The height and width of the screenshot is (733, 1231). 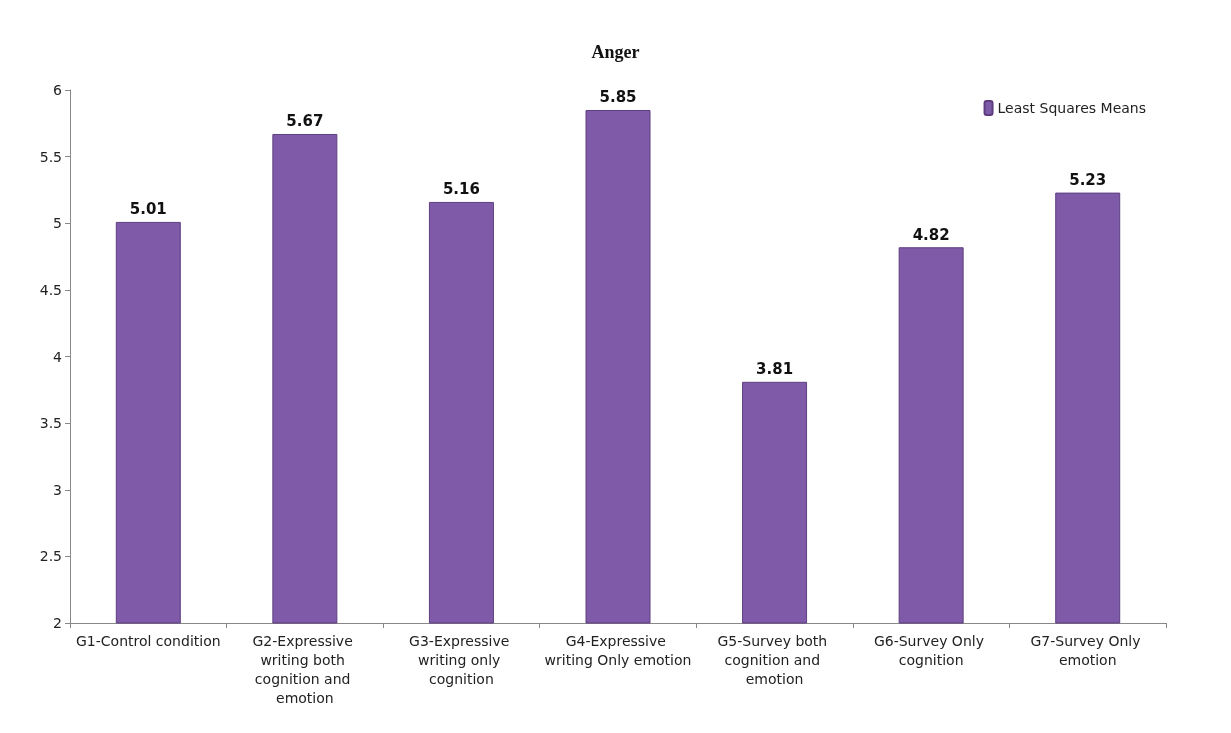 What do you see at coordinates (58, 356) in the screenshot?
I see `y-tick-label: 4` at bounding box center [58, 356].